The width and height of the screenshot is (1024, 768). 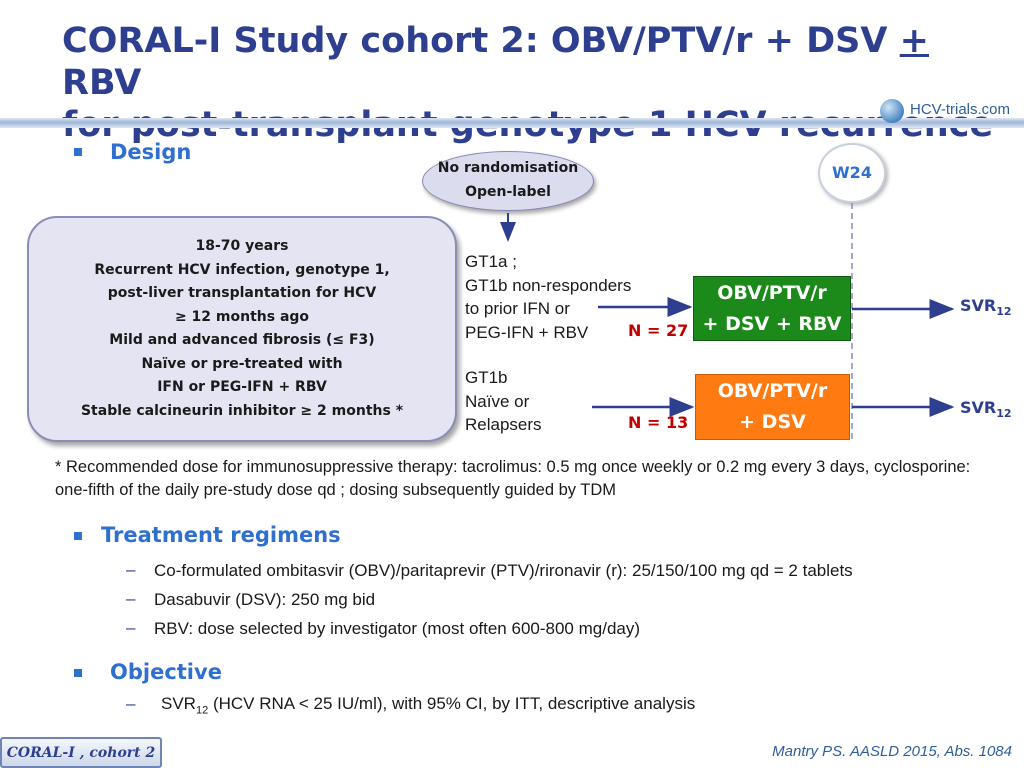 I want to click on logo-text: HCV-trials.com, so click(x=960, y=109).